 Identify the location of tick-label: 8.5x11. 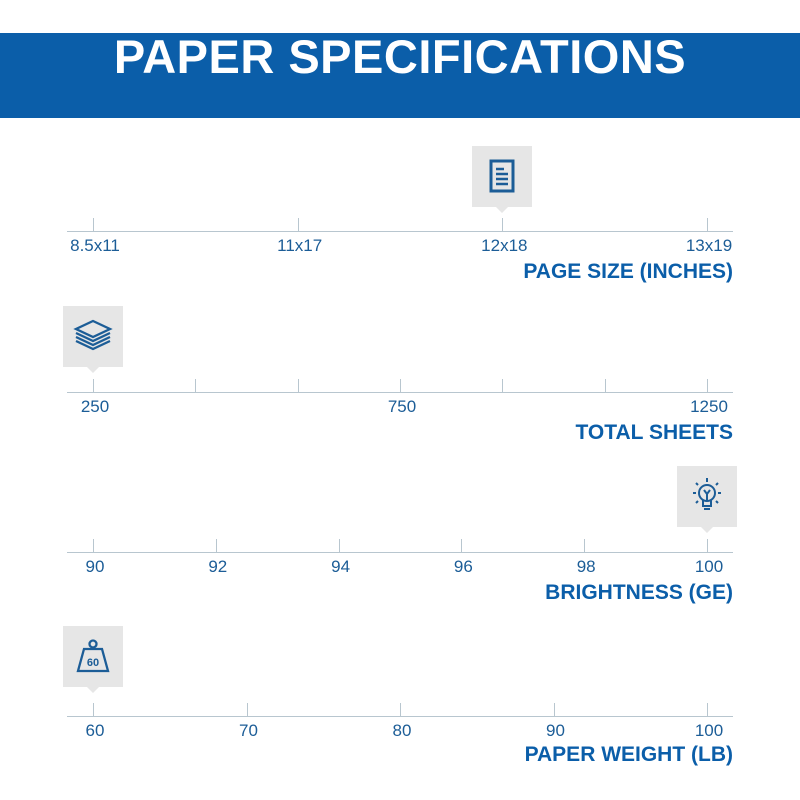
(95, 245).